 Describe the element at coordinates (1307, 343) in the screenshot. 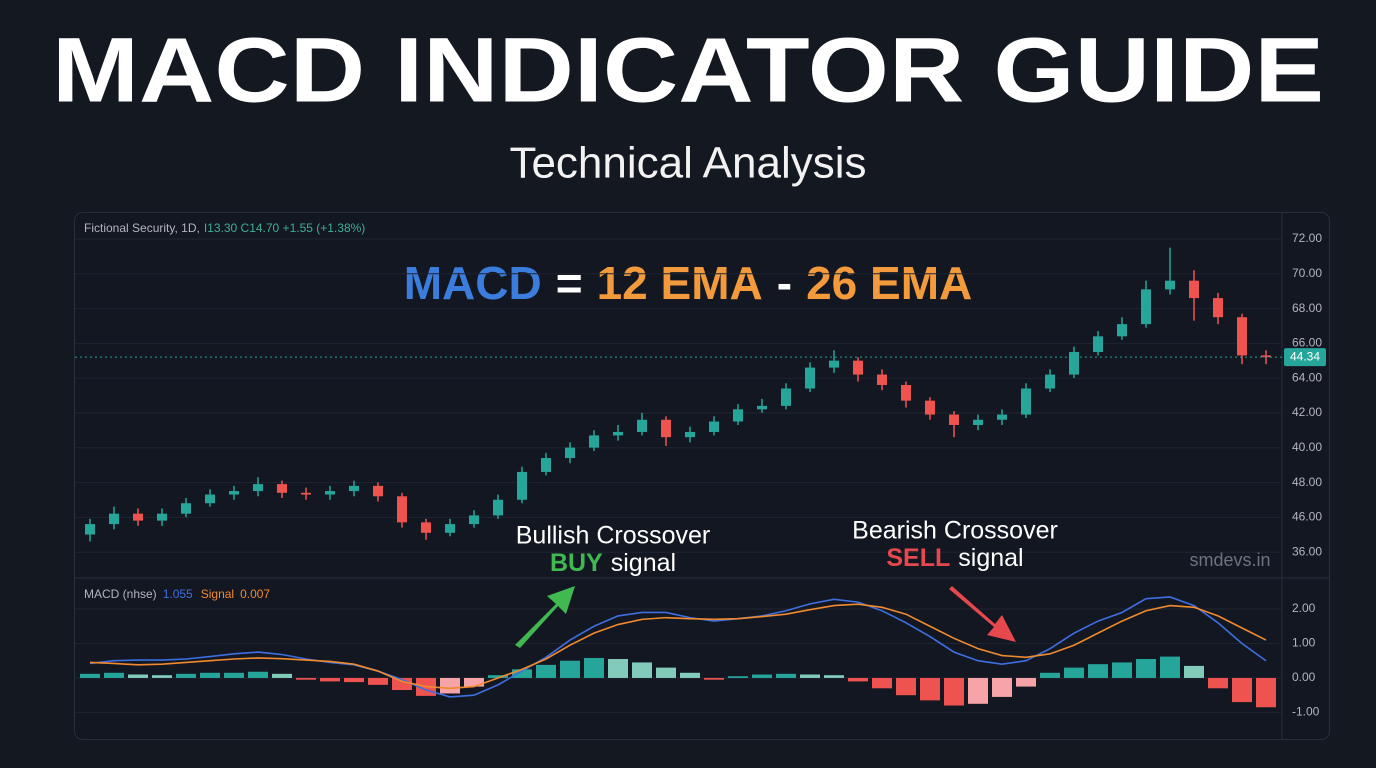

I see `y-tick-label: 66.00` at that location.